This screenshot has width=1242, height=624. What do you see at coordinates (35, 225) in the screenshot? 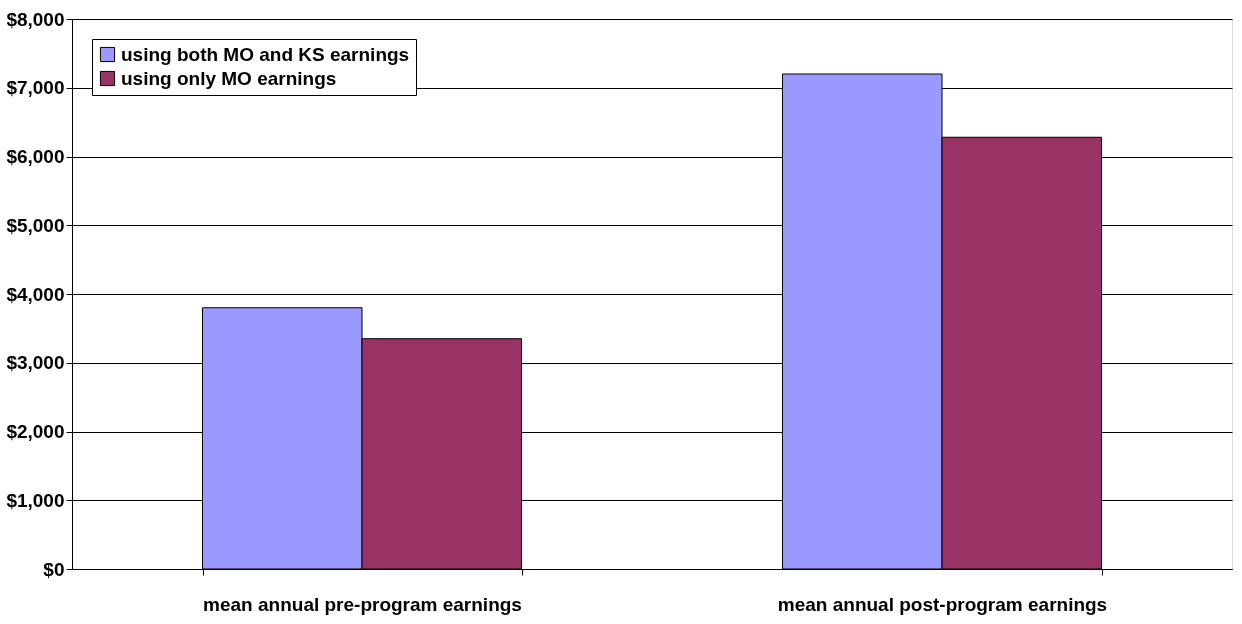
I see `y-tick-label: $5,000` at bounding box center [35, 225].